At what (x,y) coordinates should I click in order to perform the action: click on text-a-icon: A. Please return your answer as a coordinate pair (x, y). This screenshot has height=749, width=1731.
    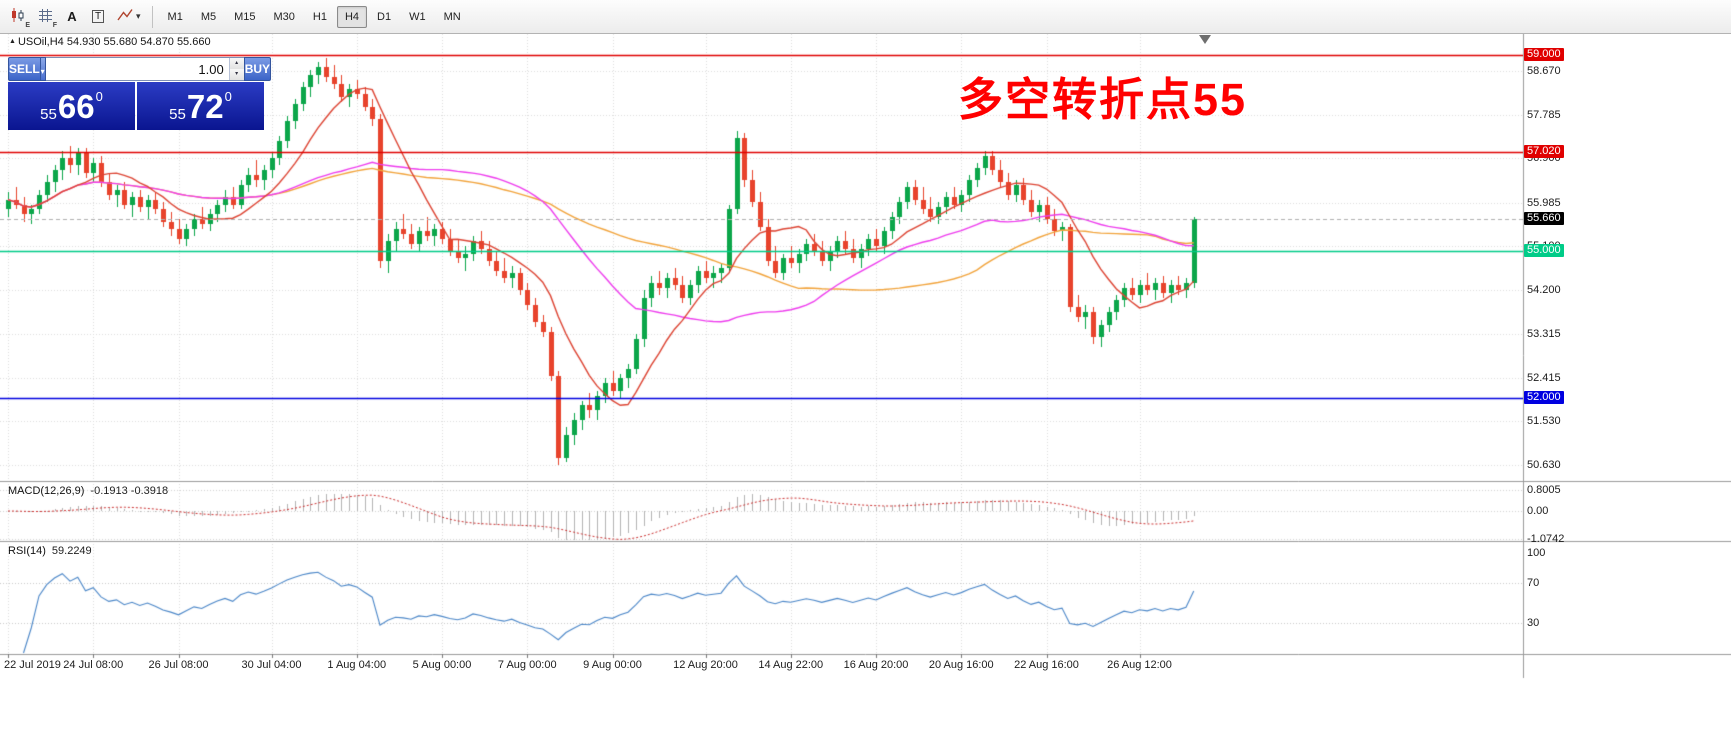
    Looking at the image, I should click on (72, 16).